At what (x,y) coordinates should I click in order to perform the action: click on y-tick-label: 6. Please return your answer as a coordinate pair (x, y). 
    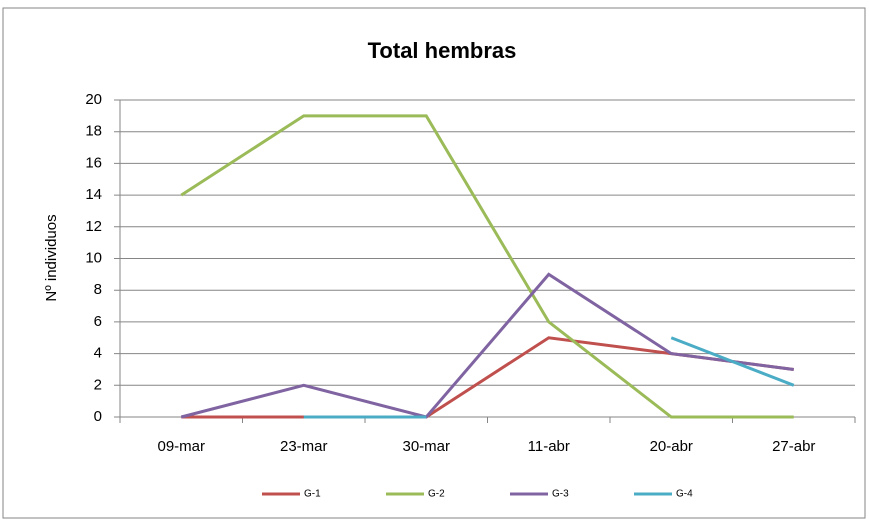
    Looking at the image, I should click on (98, 321).